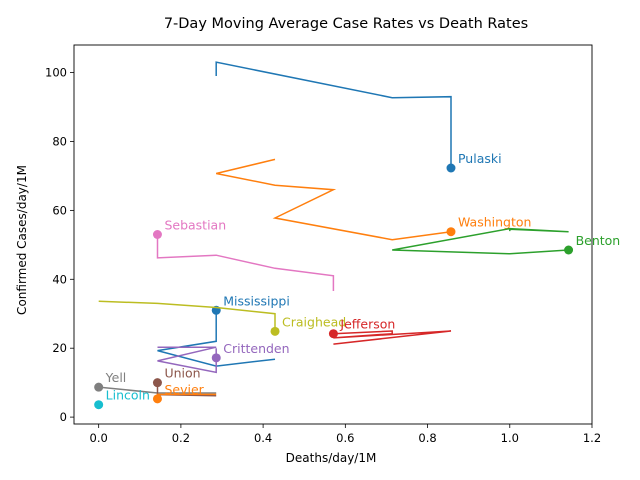  I want to click on x-axis: 0.0 0.2 0.4 0.6 0.8 1.0 1.2, so click(345, 434).